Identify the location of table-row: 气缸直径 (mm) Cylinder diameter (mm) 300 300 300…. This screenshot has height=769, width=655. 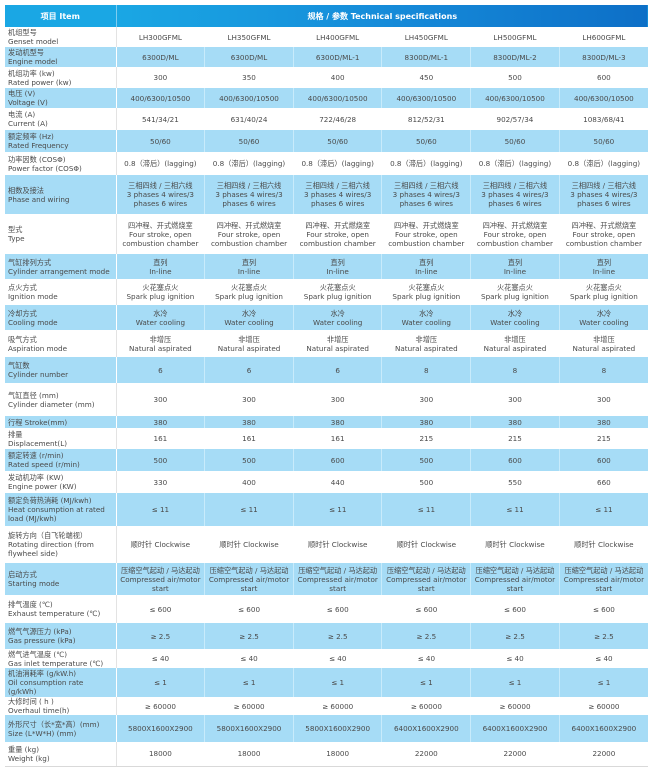
(326, 399).